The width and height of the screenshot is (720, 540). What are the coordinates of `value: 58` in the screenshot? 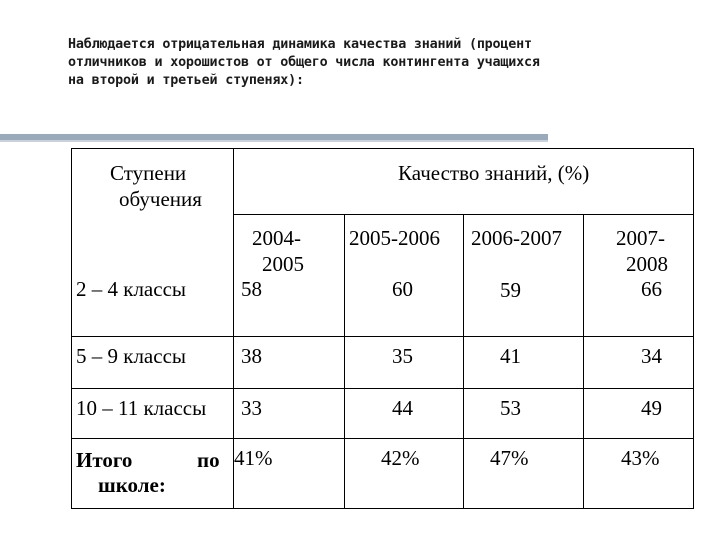 It's located at (251, 288).